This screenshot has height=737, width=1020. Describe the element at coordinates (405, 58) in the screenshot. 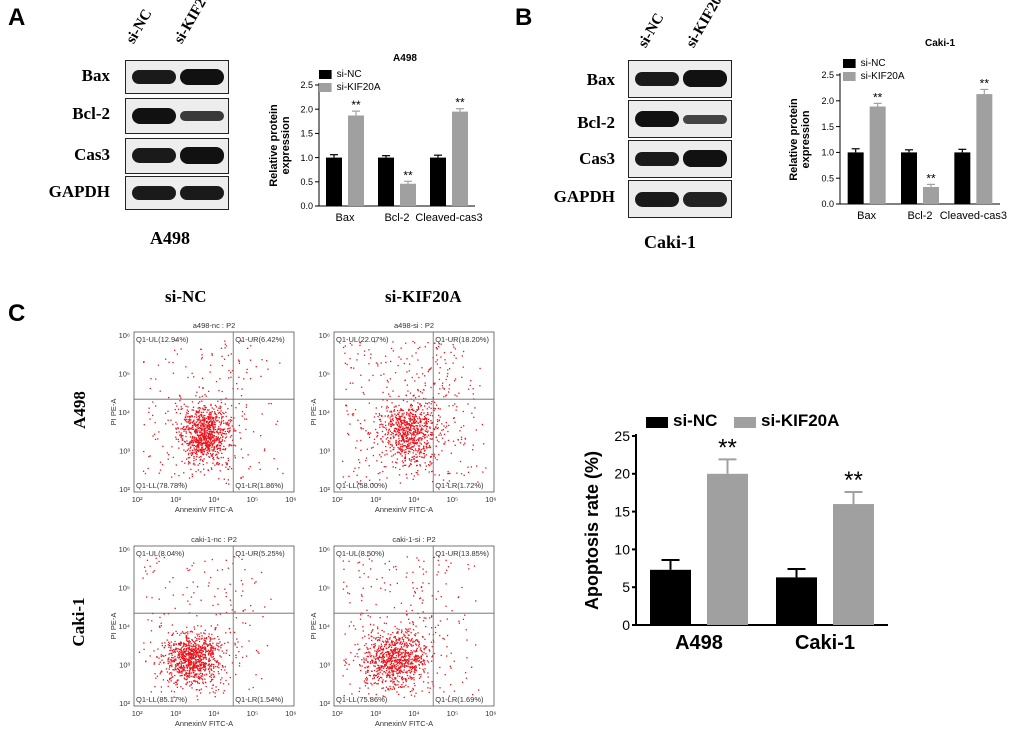

I see `chart-title: A498` at that location.